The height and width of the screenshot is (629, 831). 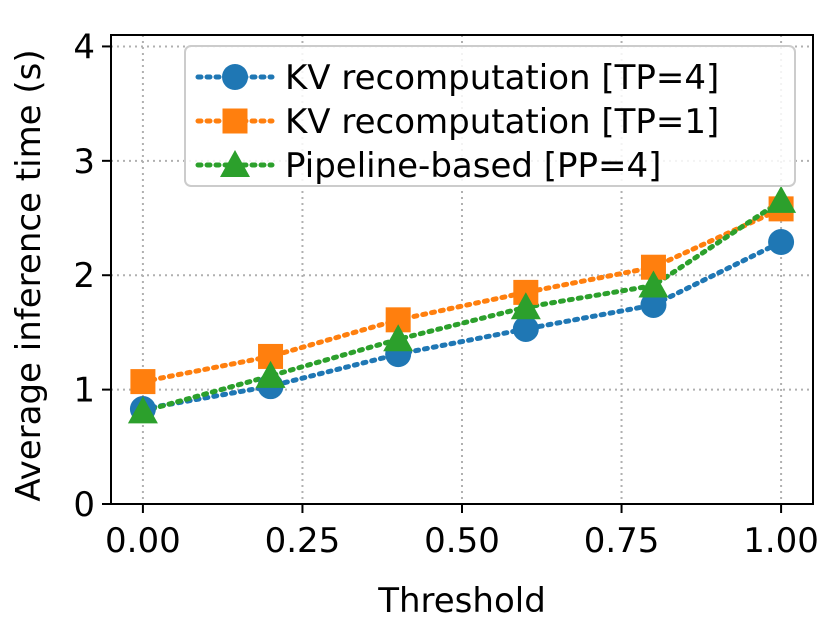 What do you see at coordinates (502, 122) in the screenshot?
I see `legend-label-2: KV recomputation [TP=1]` at bounding box center [502, 122].